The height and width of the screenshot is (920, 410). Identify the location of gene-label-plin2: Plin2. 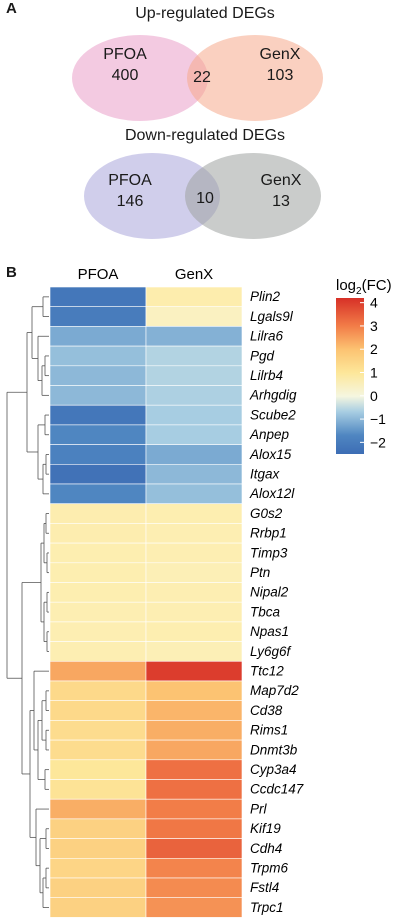
(265, 296).